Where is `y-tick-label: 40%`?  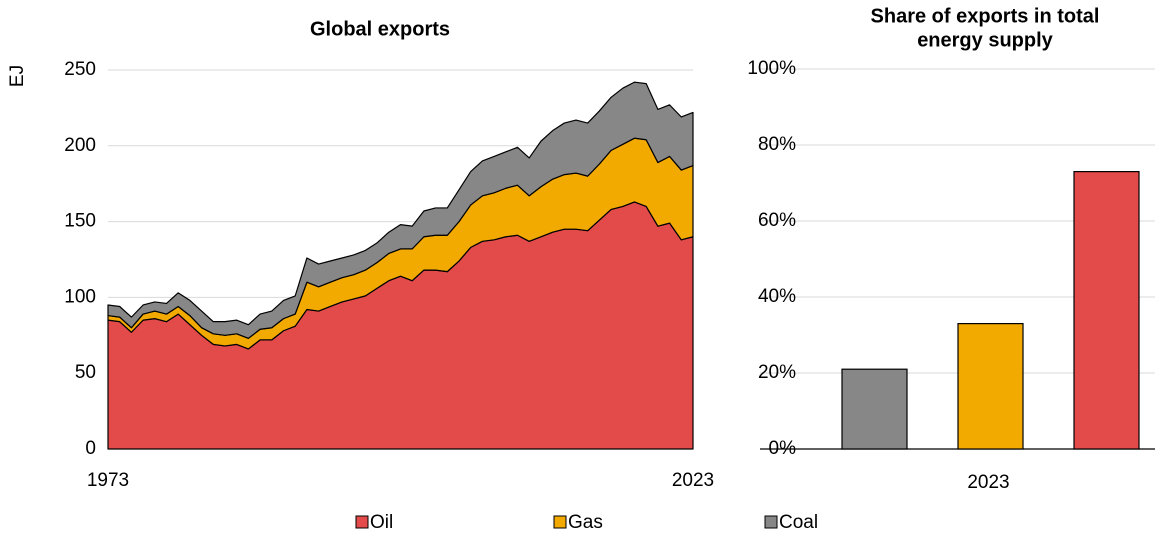
y-tick-label: 40% is located at coordinates (777, 296).